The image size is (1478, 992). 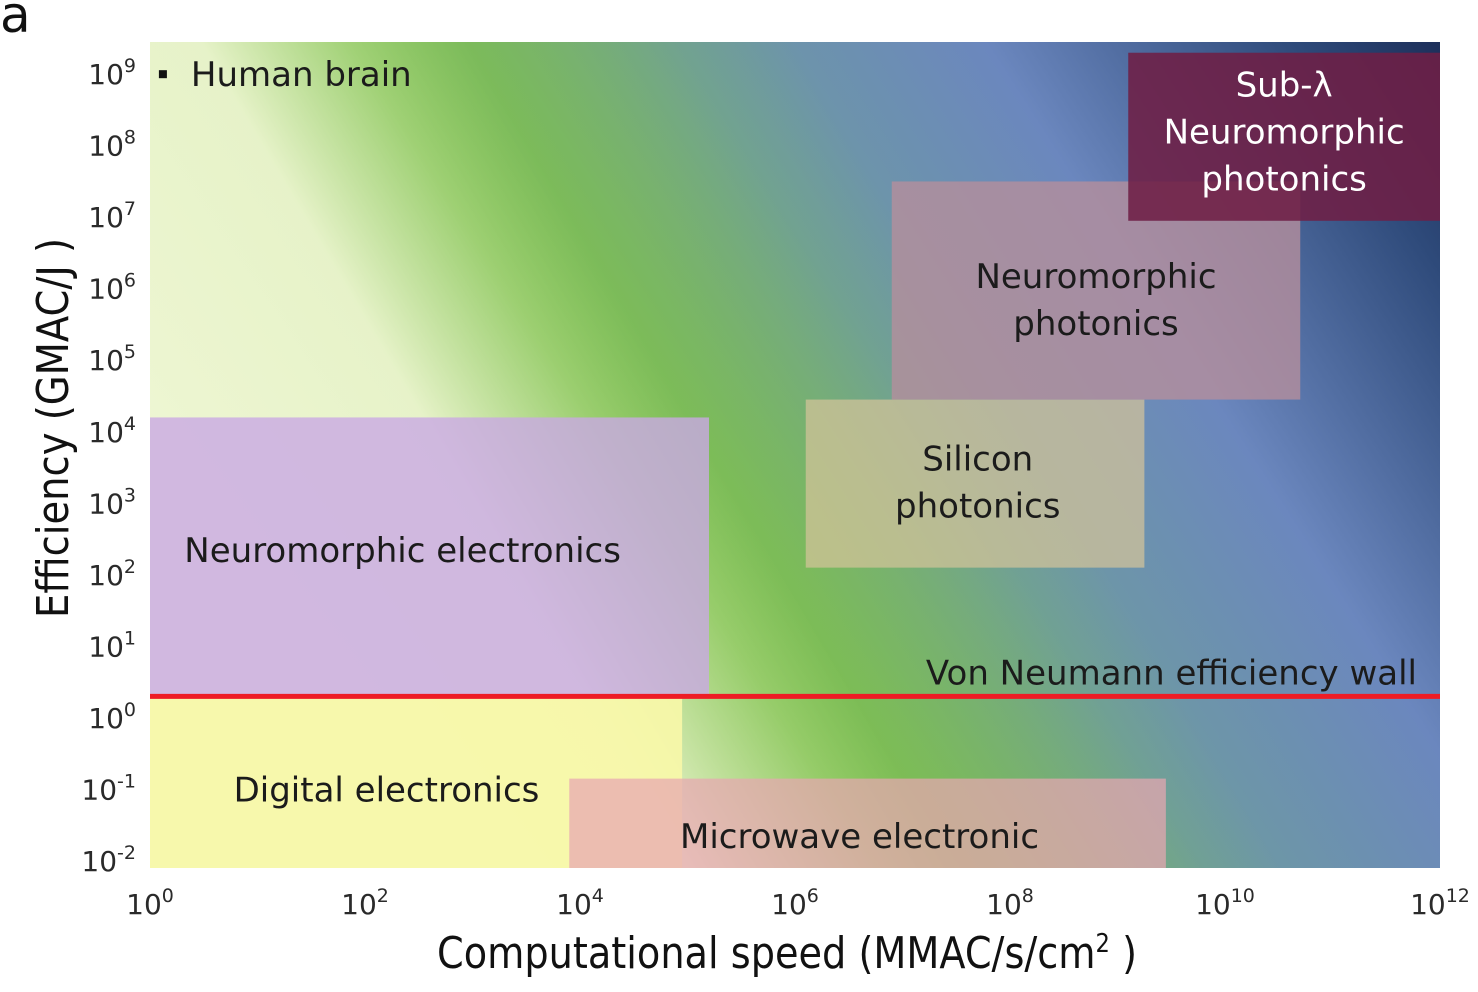 I want to click on y-tick-label: 10⁰, so click(x=112, y=717).